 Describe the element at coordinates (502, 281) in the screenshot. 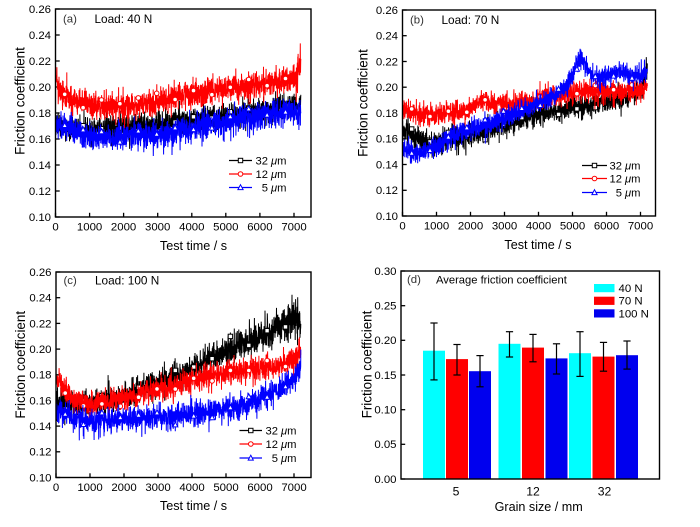

I see `svg-text: Average friction coefficient` at that location.